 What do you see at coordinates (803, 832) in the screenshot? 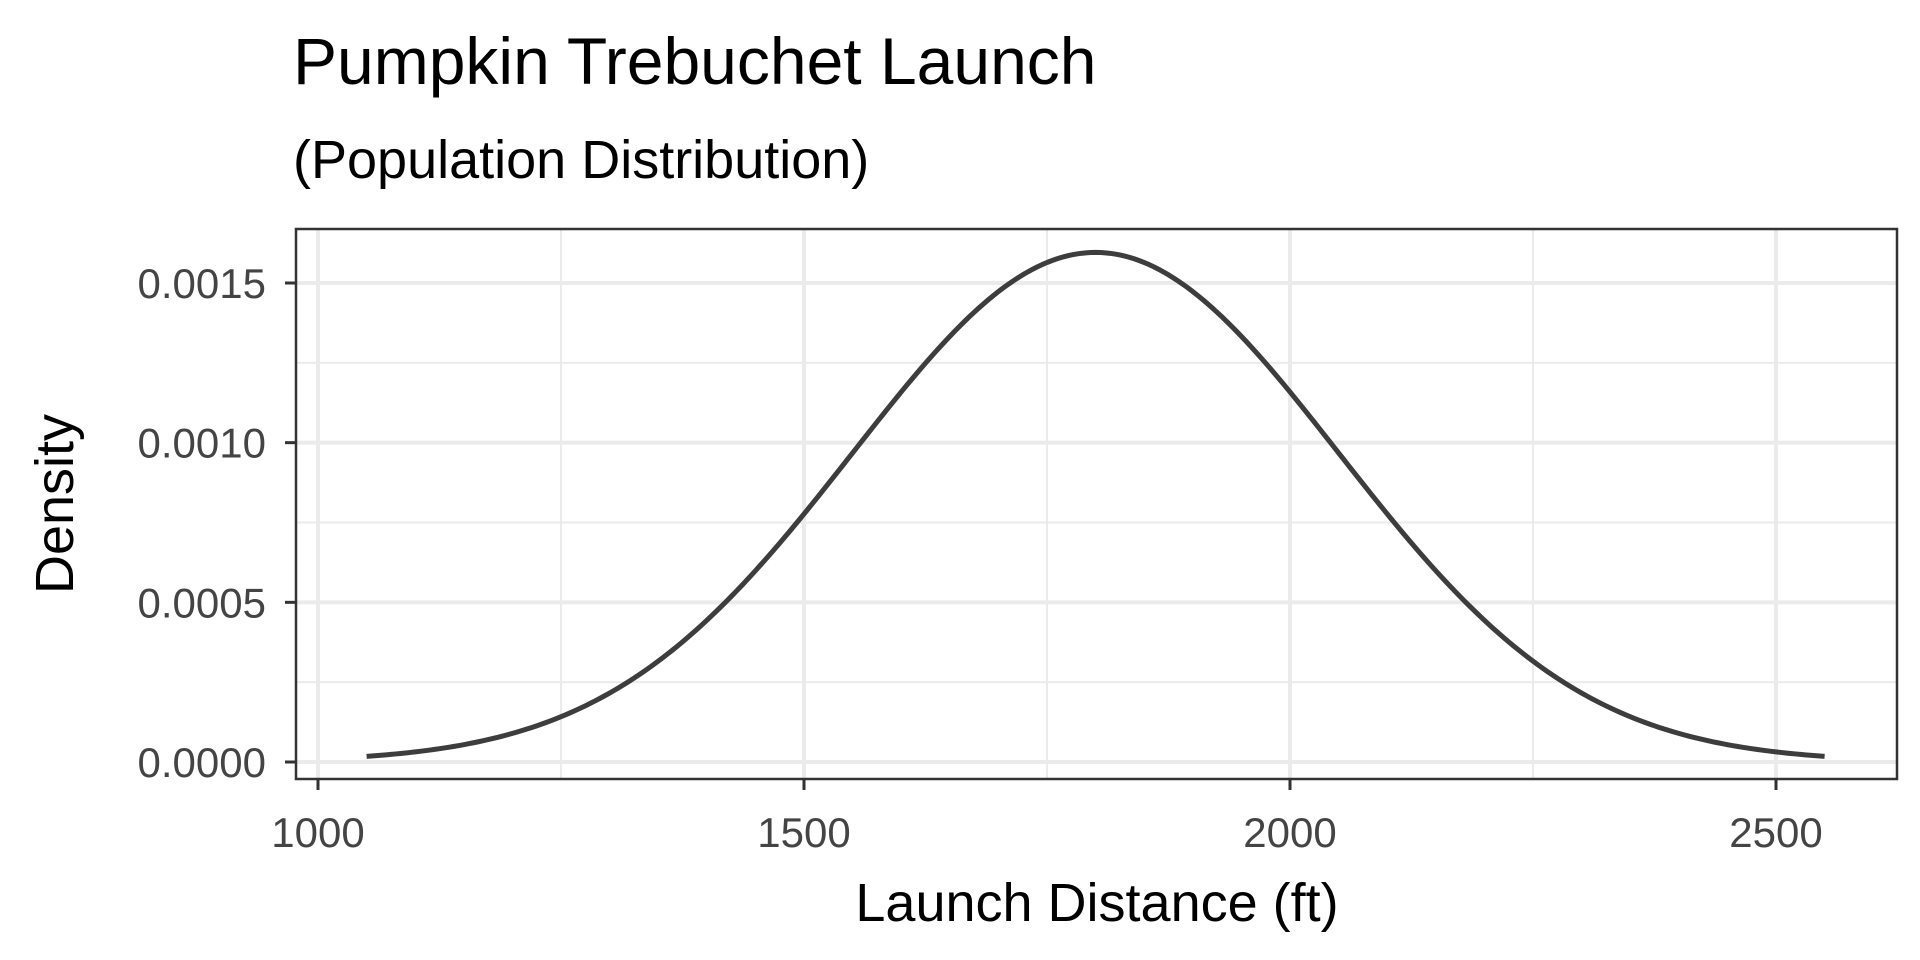
I see `x-tick-label: 1500` at bounding box center [803, 832].